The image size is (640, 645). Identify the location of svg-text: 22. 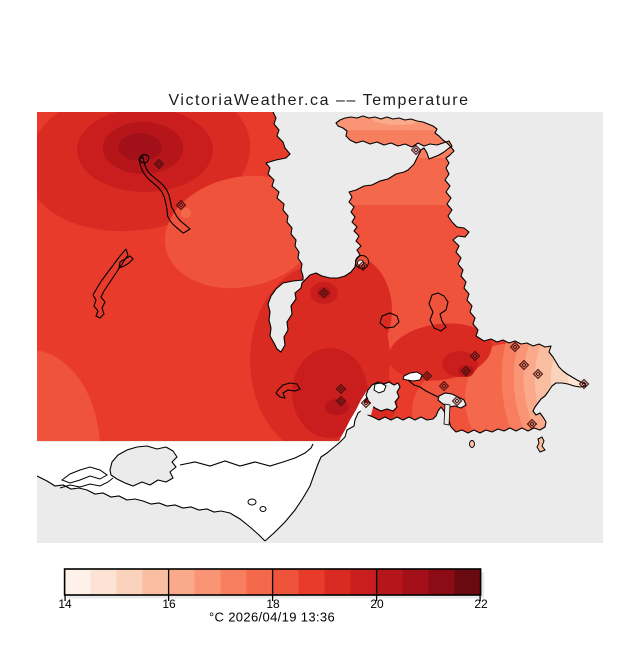
(481, 604).